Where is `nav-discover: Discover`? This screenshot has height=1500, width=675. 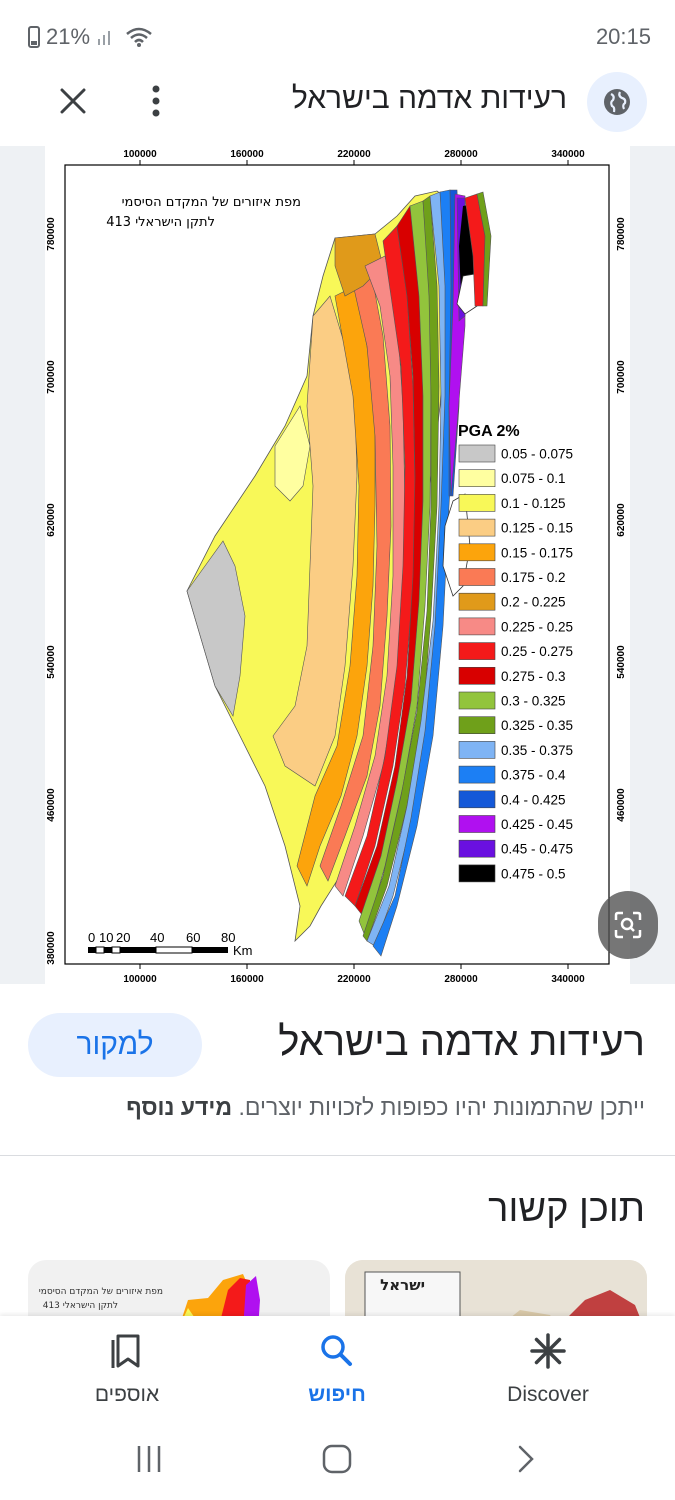 nav-discover: Discover is located at coordinates (548, 1369).